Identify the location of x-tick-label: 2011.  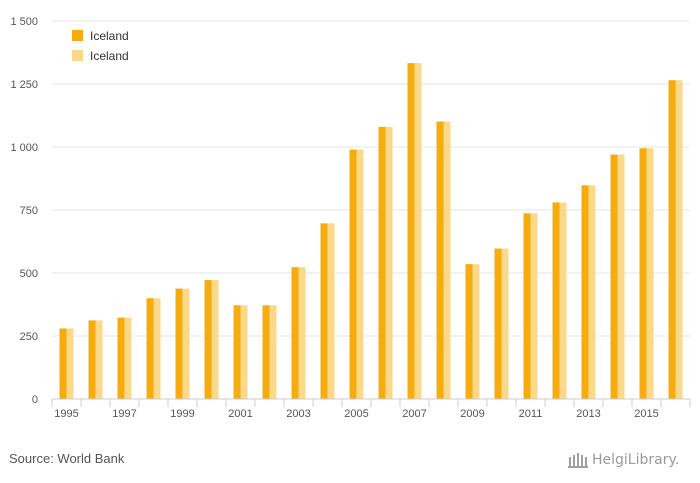
(531, 414).